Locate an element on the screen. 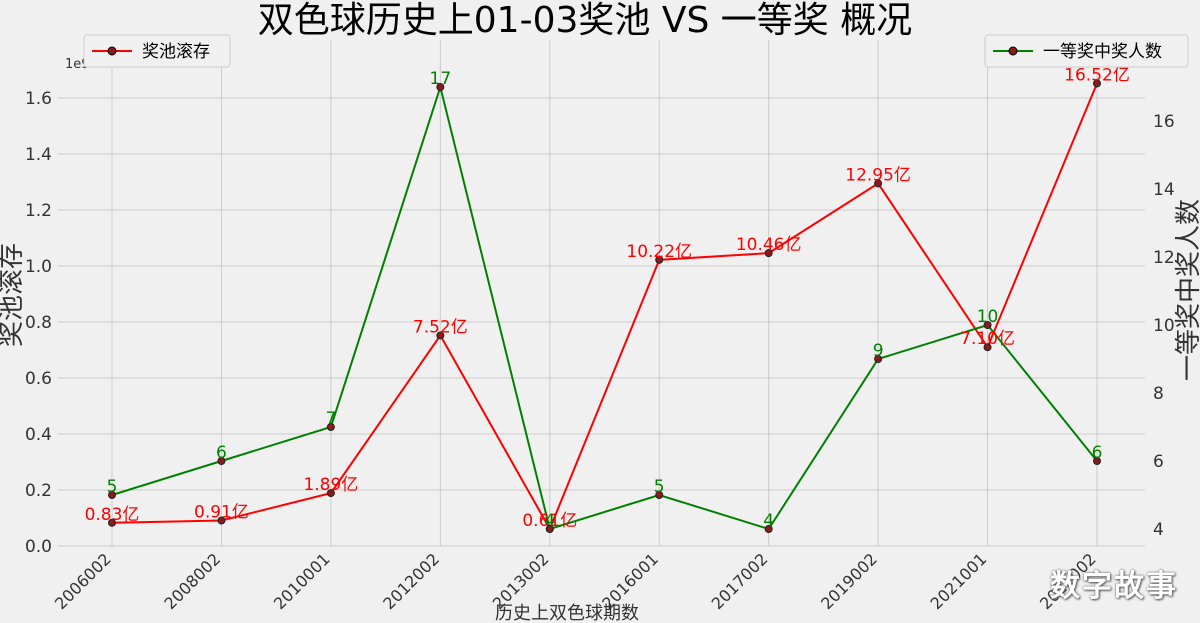 The height and width of the screenshot is (623, 1200). x-tick-label: 2017002 is located at coordinates (740, 581).